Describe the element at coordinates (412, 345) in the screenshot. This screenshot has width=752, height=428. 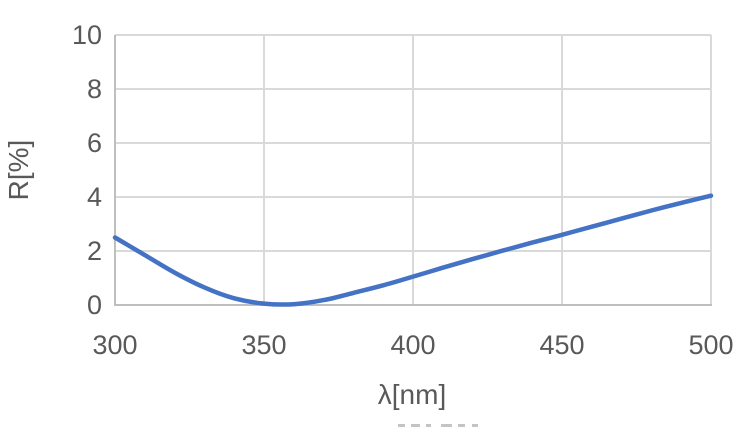
I see `x-tick-label: 400` at that location.